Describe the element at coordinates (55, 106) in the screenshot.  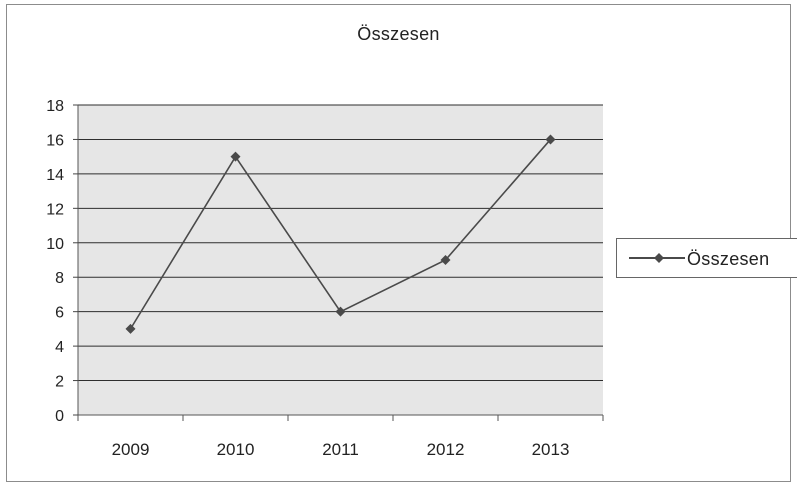
I see `y-tick-label: 18` at that location.